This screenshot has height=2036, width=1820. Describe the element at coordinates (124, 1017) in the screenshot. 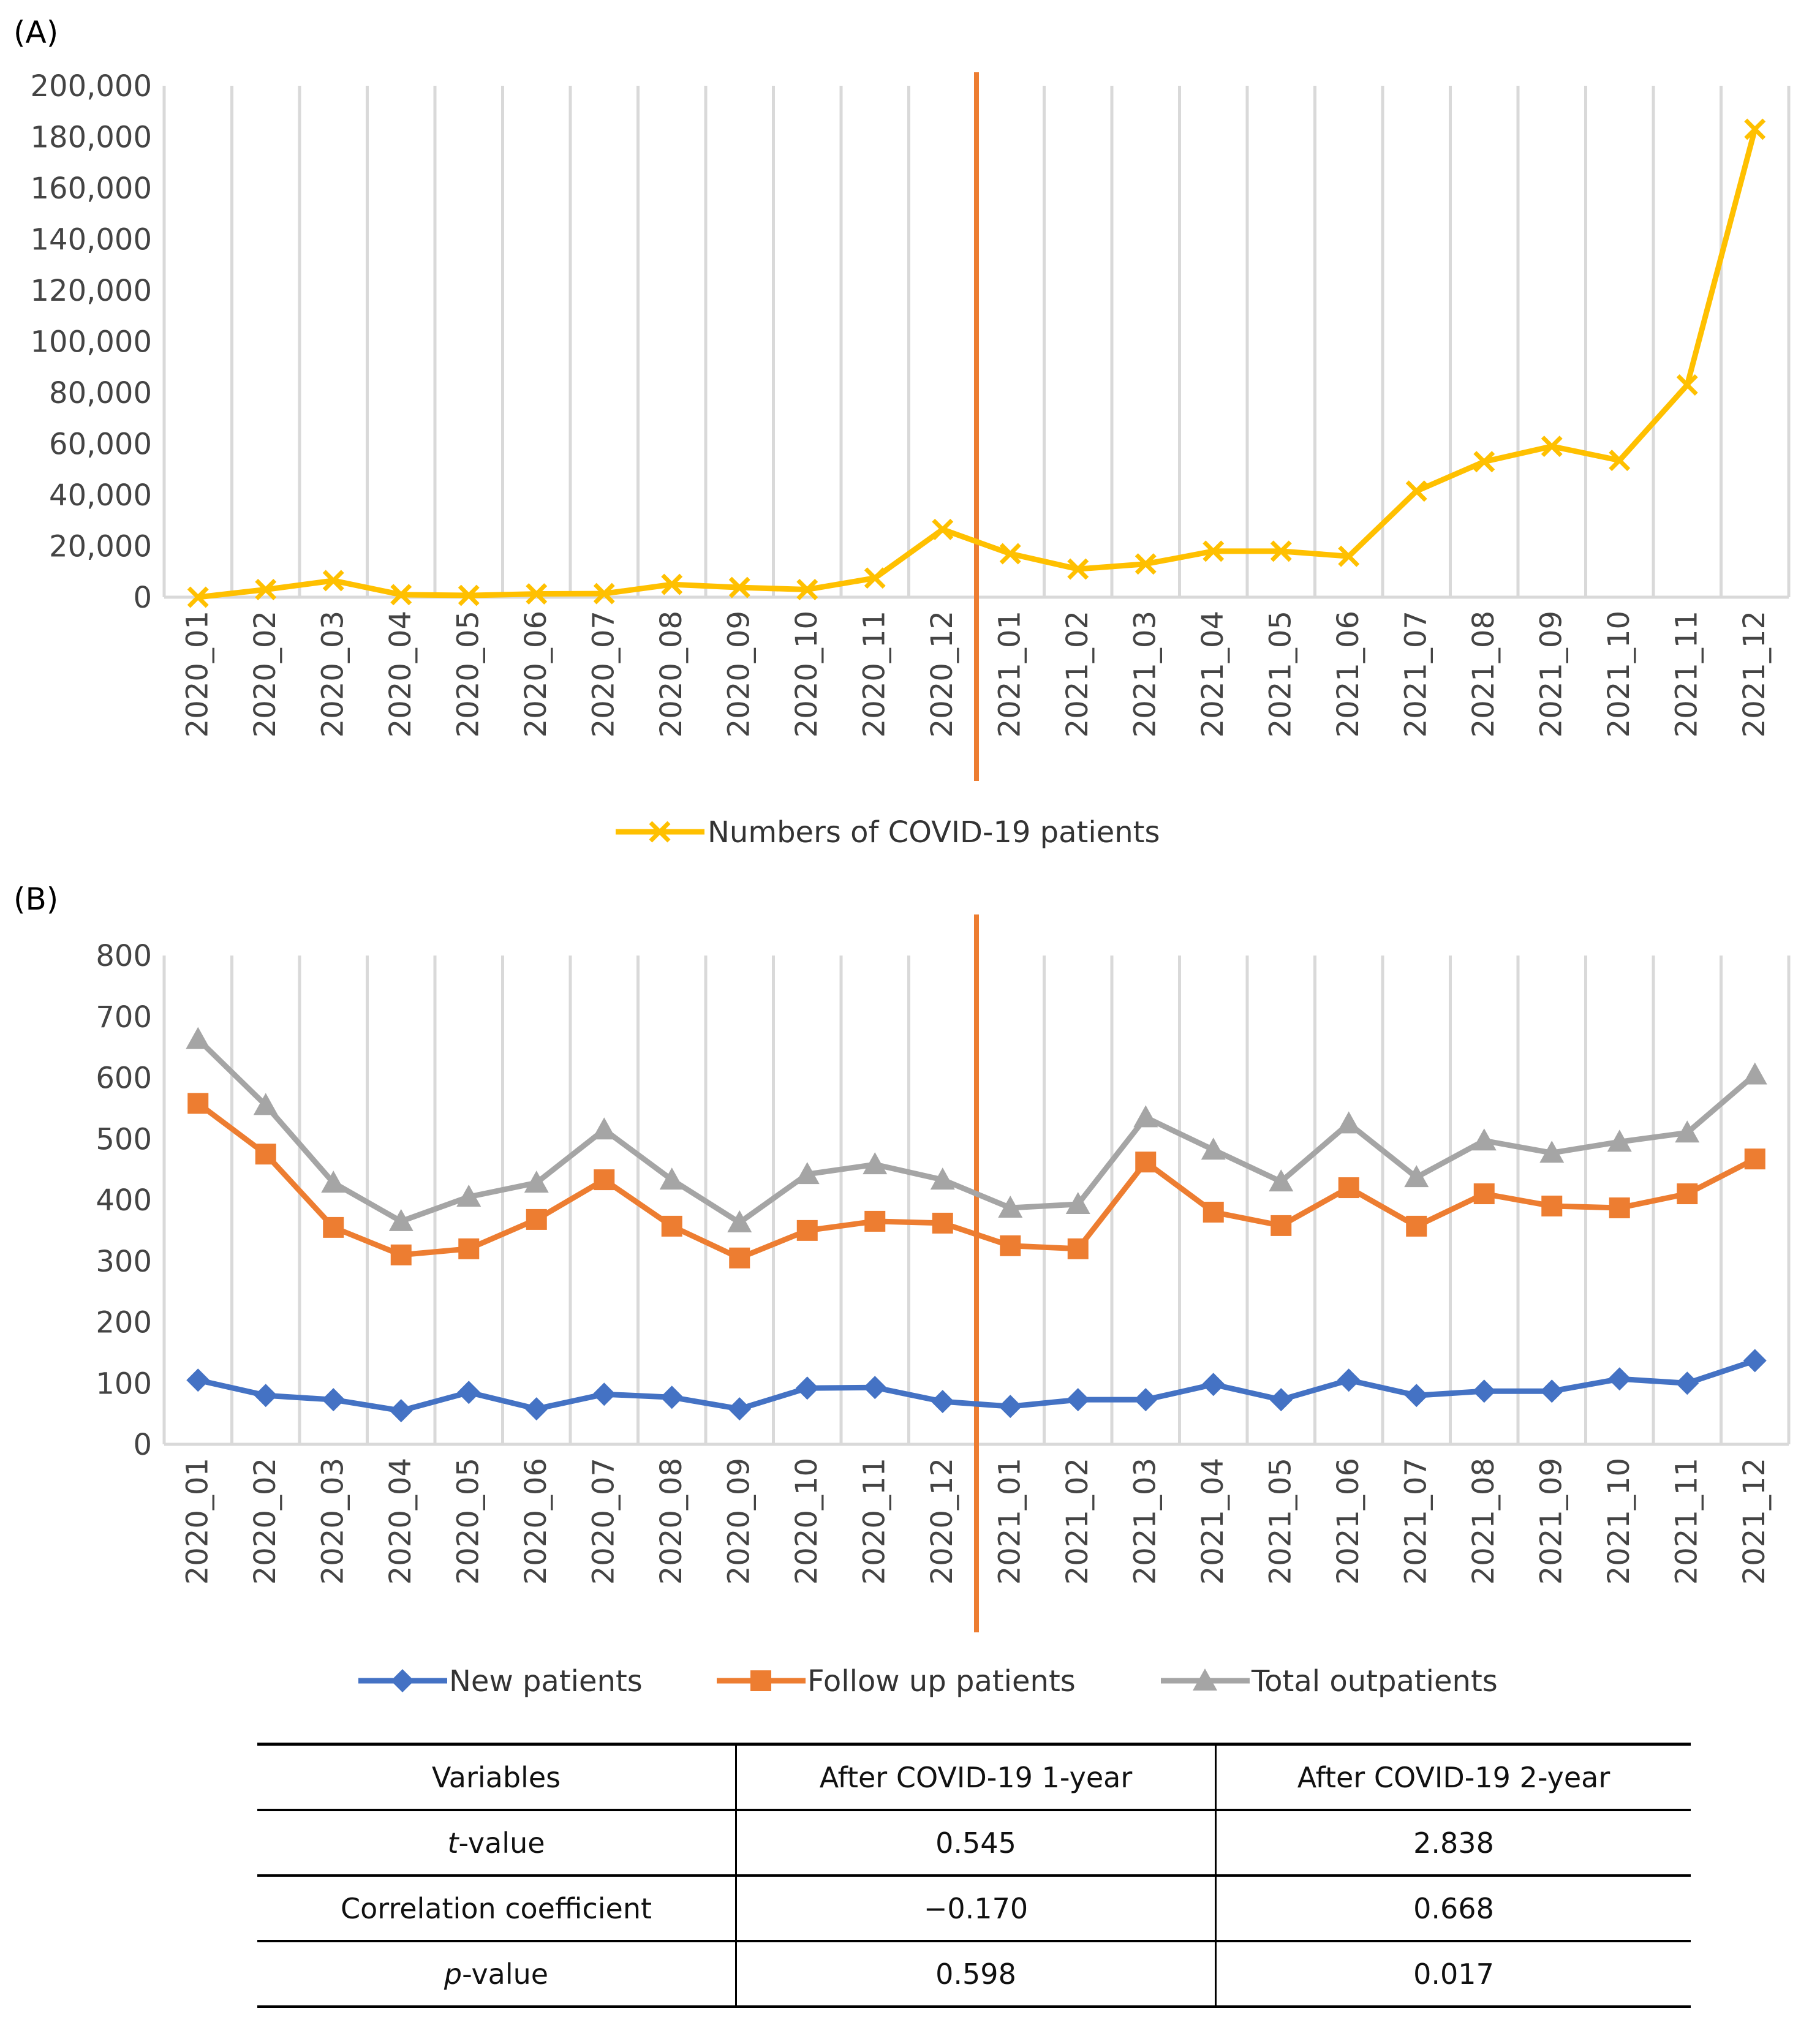

I see `y-tick-label: 700` at that location.